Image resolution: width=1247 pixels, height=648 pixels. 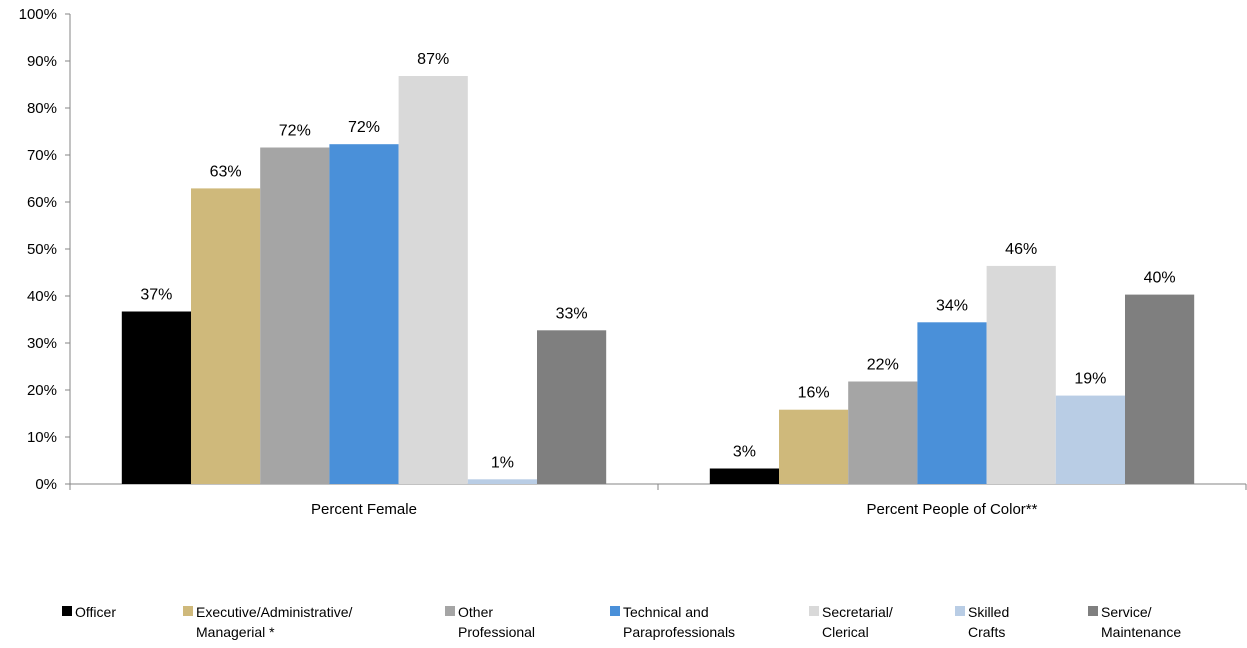 What do you see at coordinates (502, 462) in the screenshot?
I see `data-label: 1%` at bounding box center [502, 462].